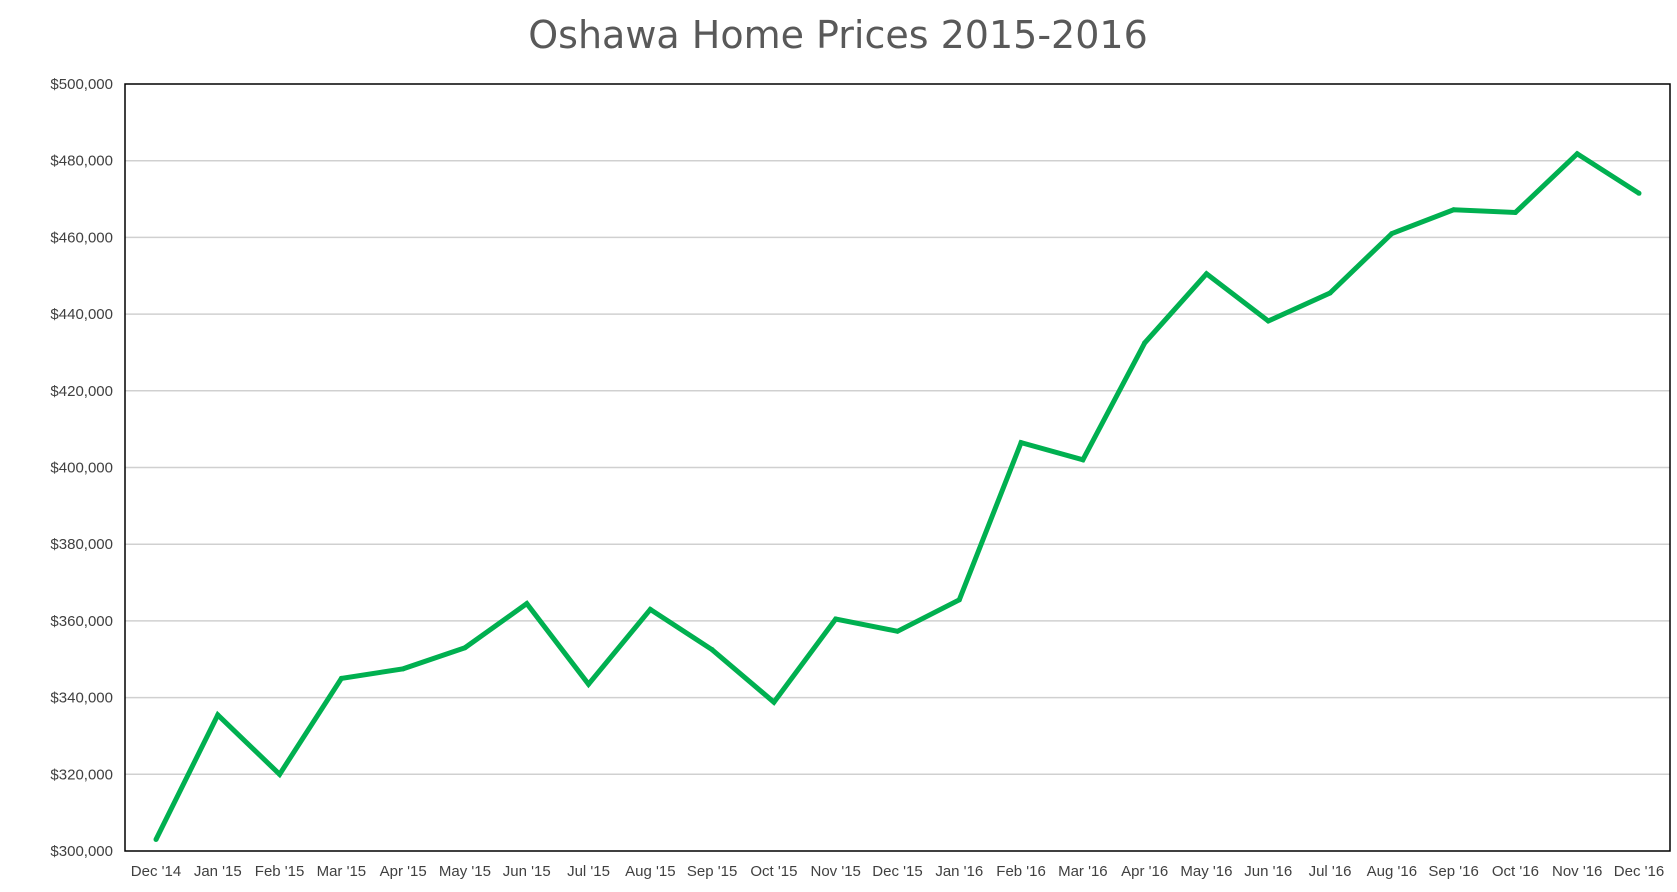 The height and width of the screenshot is (892, 1677). I want to click on x-tick-label: Apr '16, so click(1144, 871).